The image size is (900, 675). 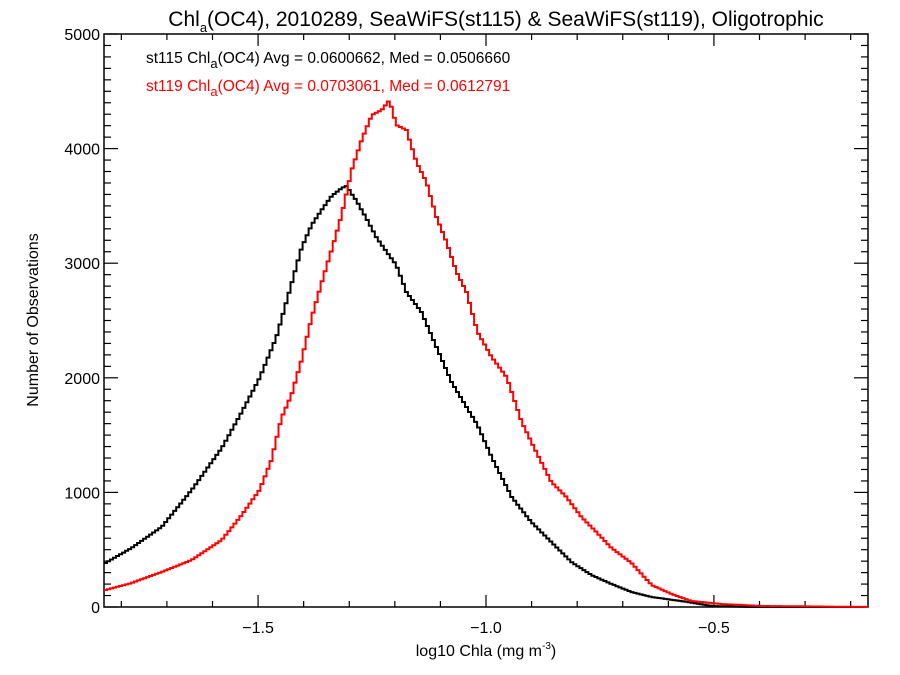 I want to click on y-tick-label: 5000, so click(x=82, y=35).